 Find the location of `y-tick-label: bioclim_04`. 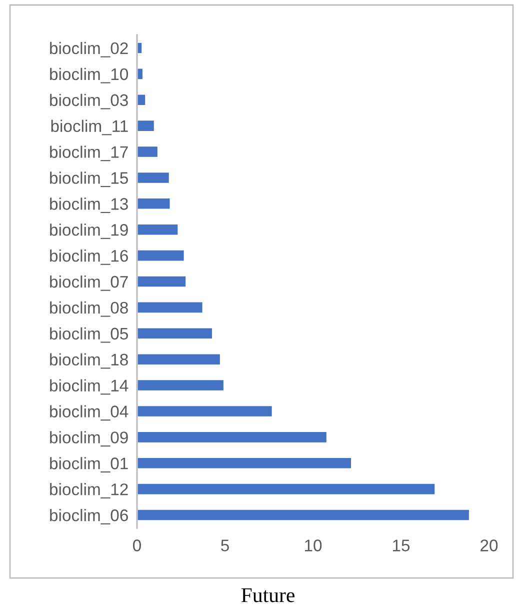

y-tick-label: bioclim_04 is located at coordinates (89, 413).